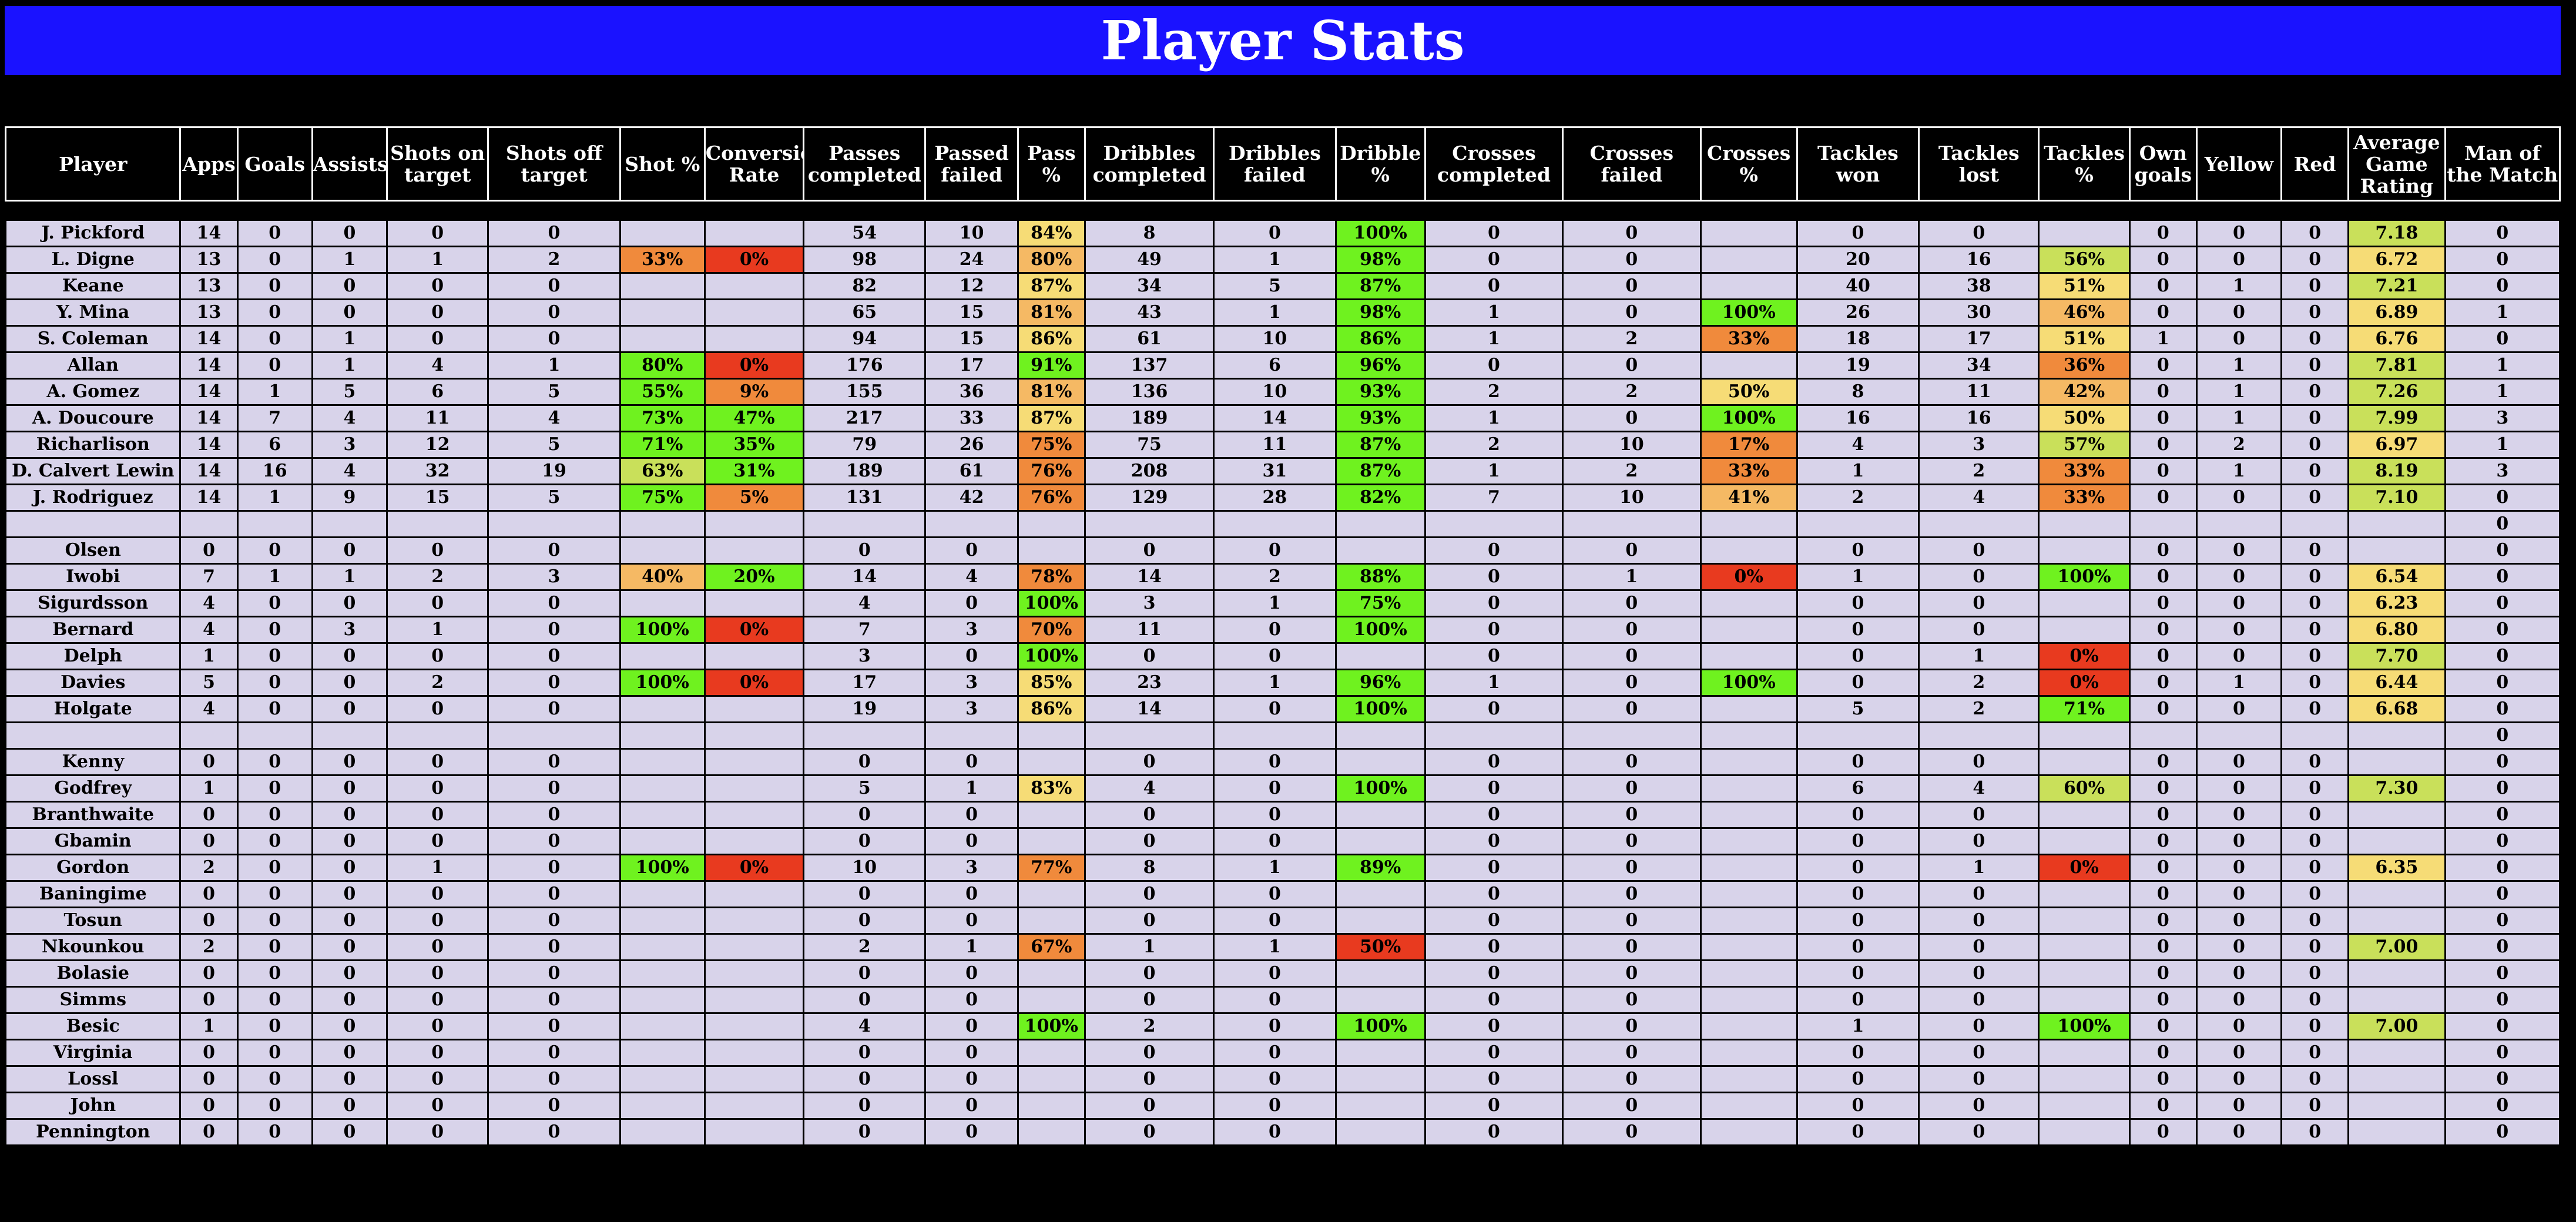 Image resolution: width=2576 pixels, height=1222 pixels. I want to click on stat-cell: 77%, so click(1051, 868).